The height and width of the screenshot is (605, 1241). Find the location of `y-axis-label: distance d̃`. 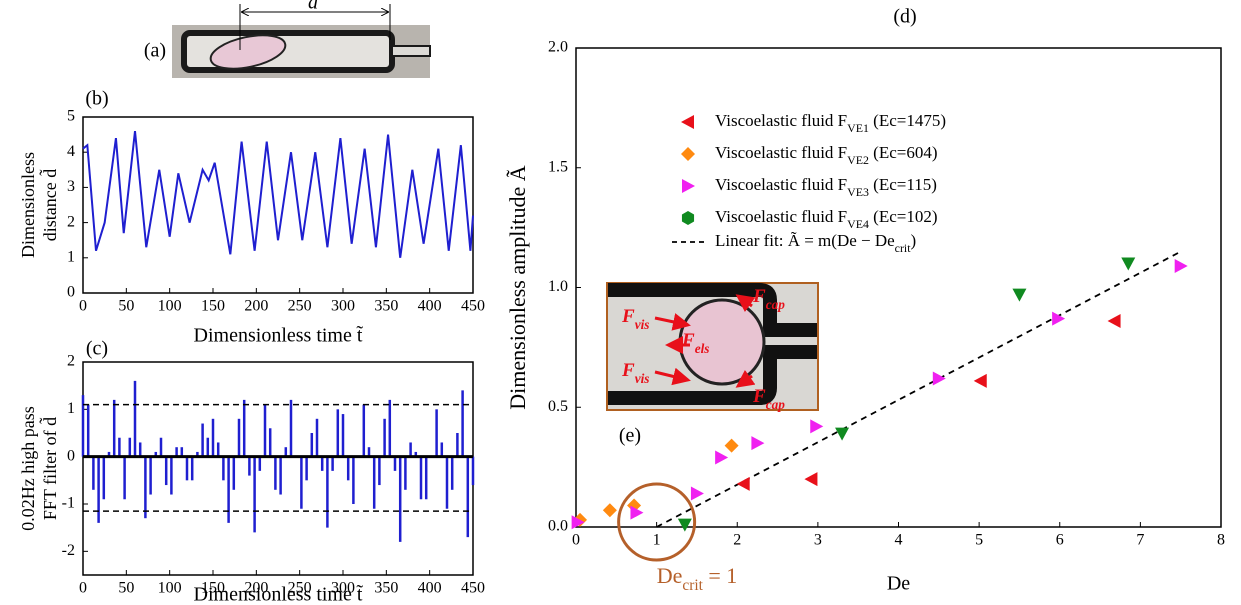

y-axis-label: distance d̃ is located at coordinates (49, 205).